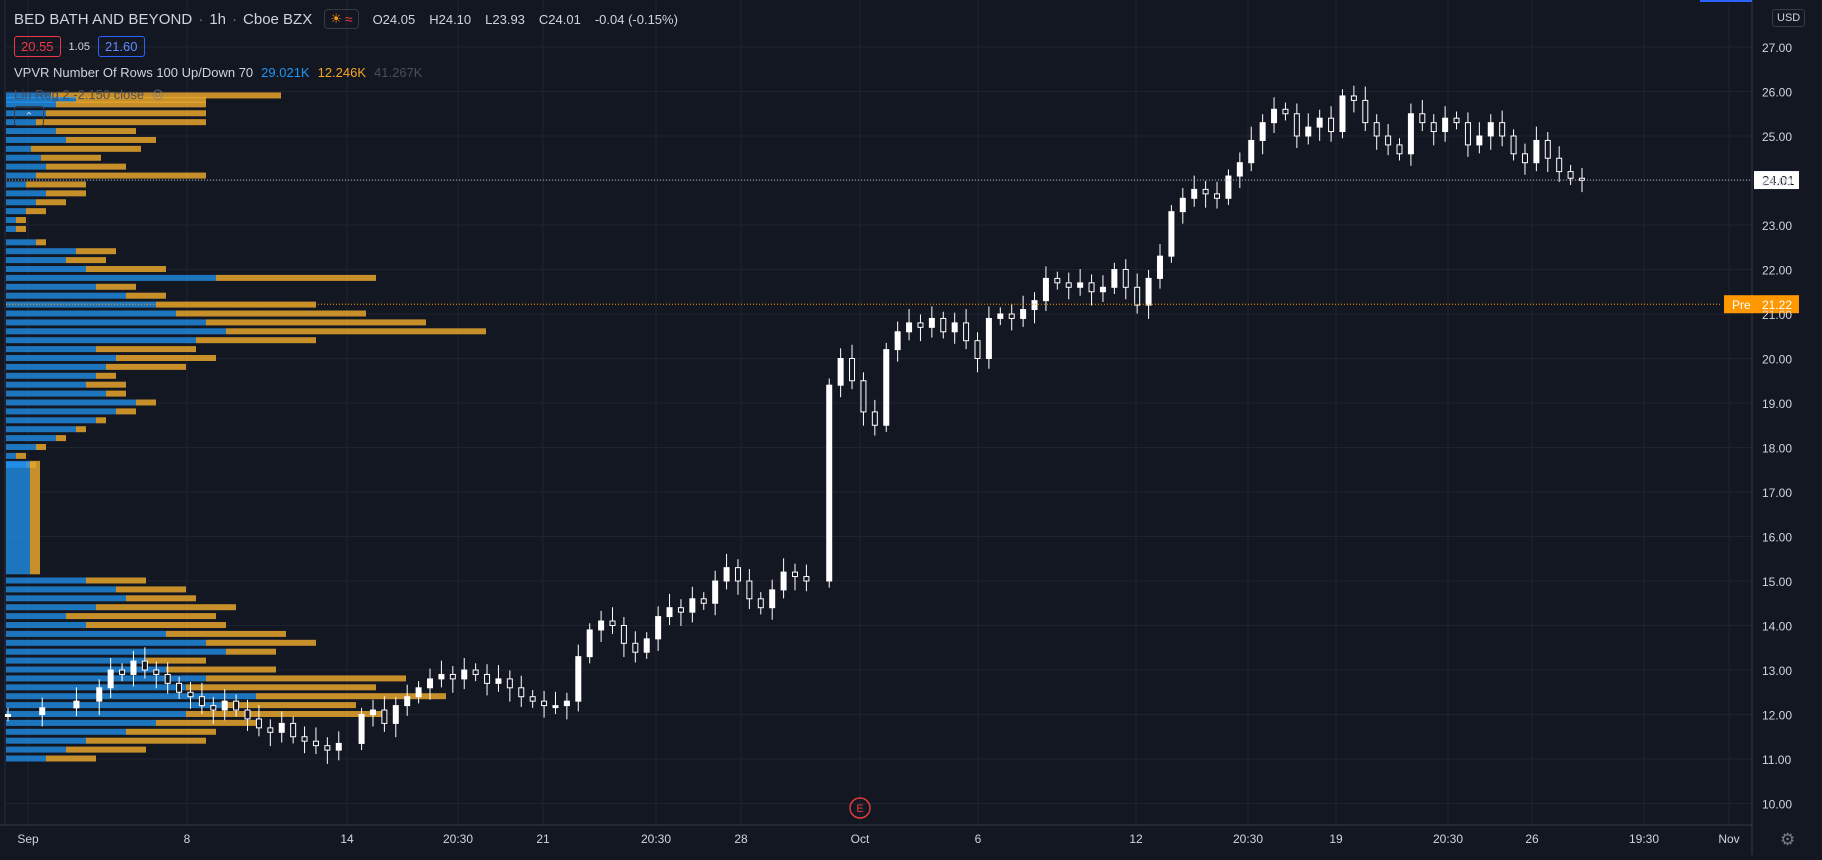 The height and width of the screenshot is (860, 1822). Describe the element at coordinates (1776, 760) in the screenshot. I see `price-axis-tick: 11.00` at that location.